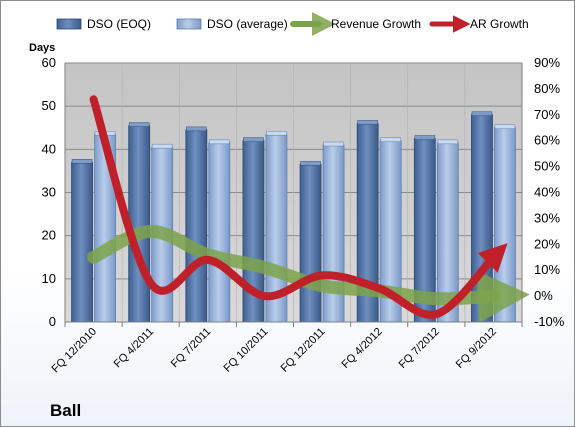 The width and height of the screenshot is (575, 427). I want to click on x-tick-label: FQ 4/2012, so click(362, 348).